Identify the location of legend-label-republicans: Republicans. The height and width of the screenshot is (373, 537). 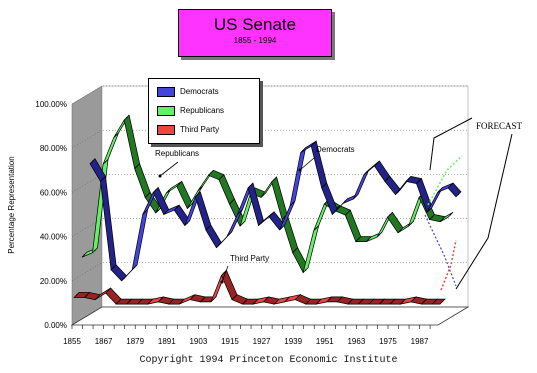
(202, 110).